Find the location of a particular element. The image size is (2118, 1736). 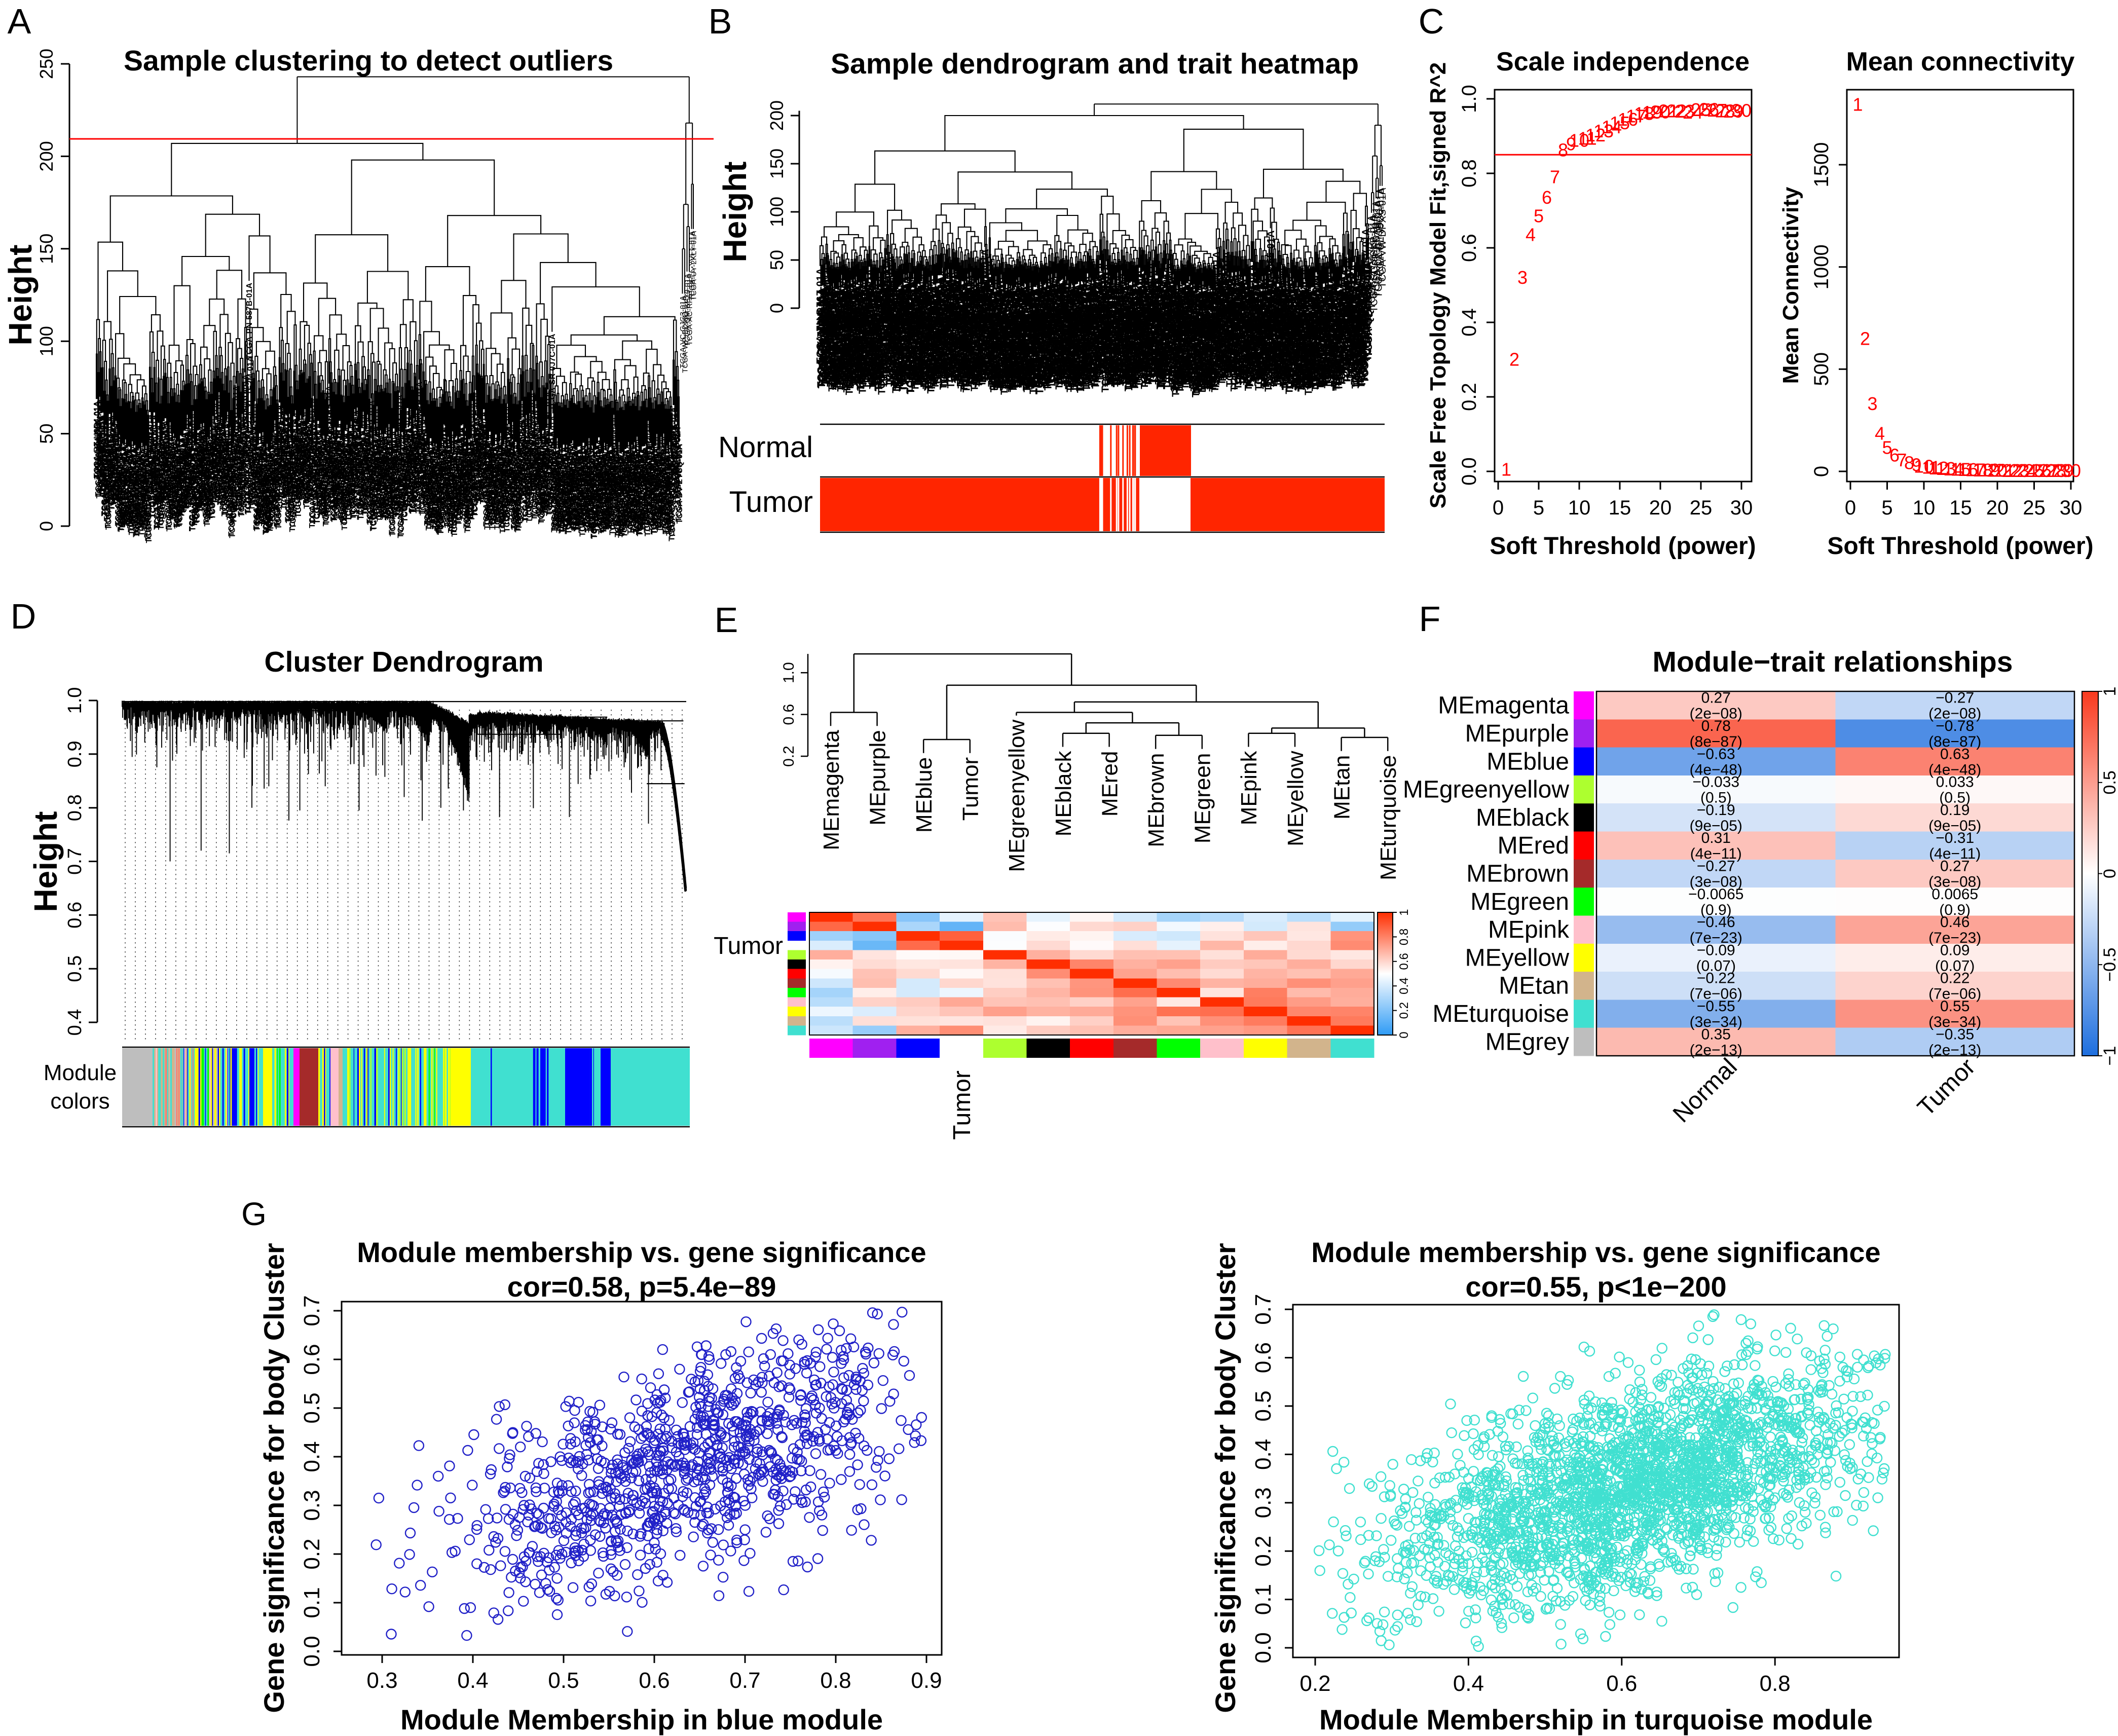

svg-text: TCGA-CE-9LH4-01A is located at coordinates (387, 468).